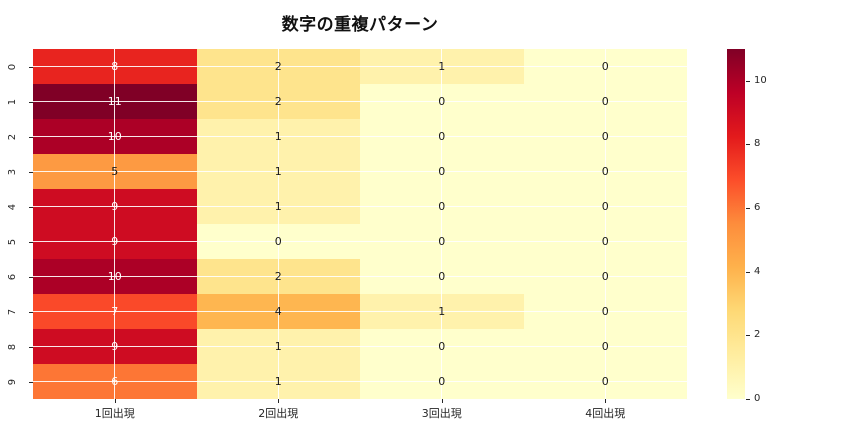 The width and height of the screenshot is (864, 432). I want to click on colorbar-tick-label: 4, so click(757, 271).